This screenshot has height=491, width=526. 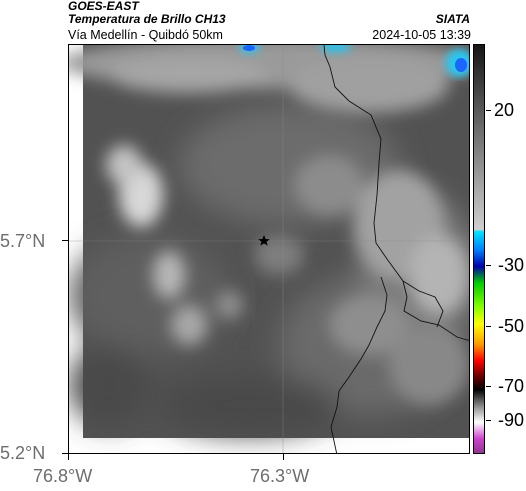 I want to click on colorbar-label: 20, so click(x=504, y=110).